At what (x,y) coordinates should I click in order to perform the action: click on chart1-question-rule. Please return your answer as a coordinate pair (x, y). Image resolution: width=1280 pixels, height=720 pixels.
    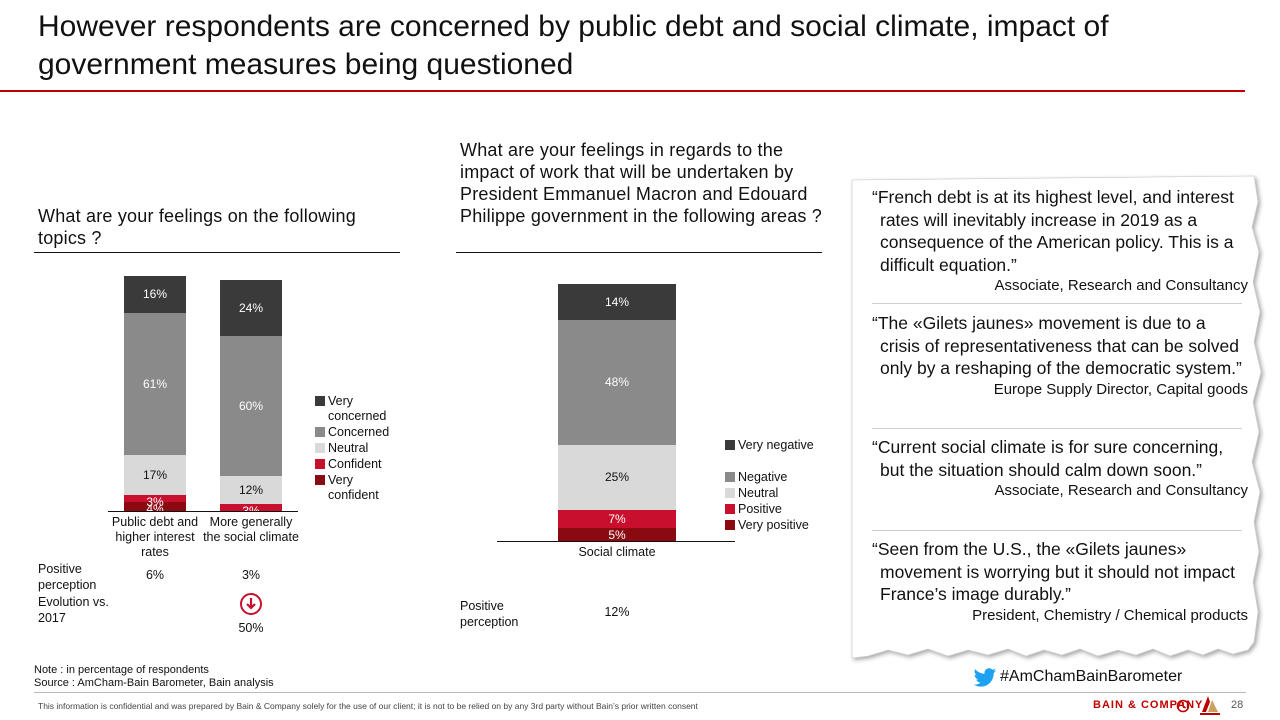
    Looking at the image, I should click on (217, 252).